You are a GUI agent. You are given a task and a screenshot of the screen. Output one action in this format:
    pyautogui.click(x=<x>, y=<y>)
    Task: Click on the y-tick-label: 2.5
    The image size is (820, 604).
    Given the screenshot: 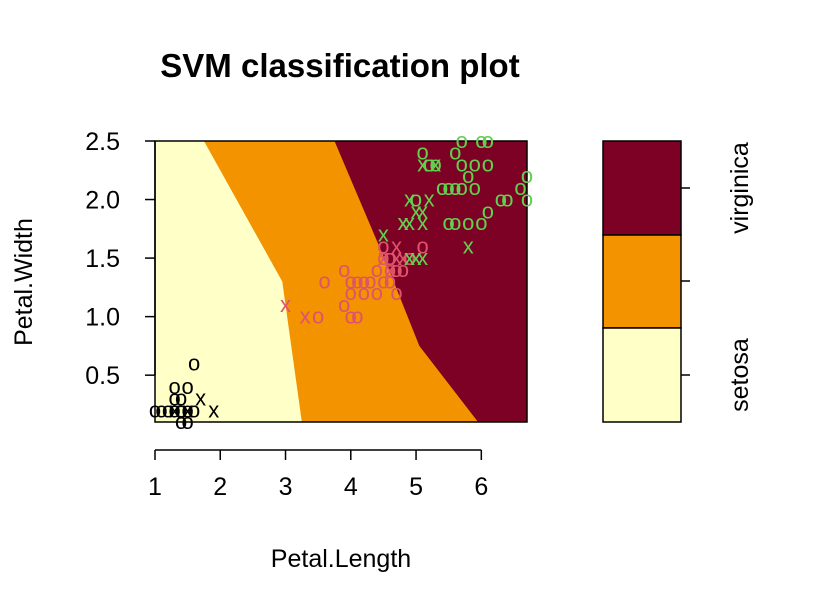 What is the action you would take?
    pyautogui.click(x=102, y=142)
    